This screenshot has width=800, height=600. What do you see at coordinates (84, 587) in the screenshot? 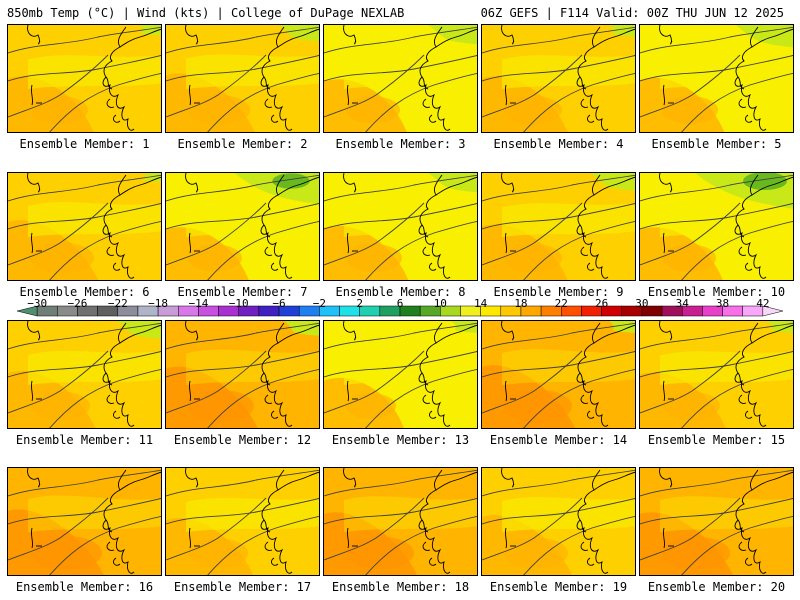
I see `member-label: Ensemble Member: 16` at bounding box center [84, 587].